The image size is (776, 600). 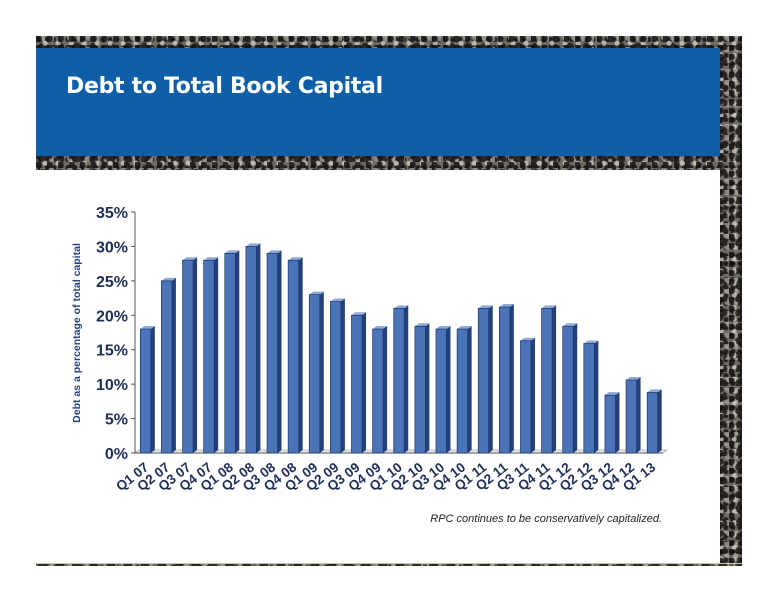 I want to click on y-tick-label: 25%, so click(x=112, y=282).